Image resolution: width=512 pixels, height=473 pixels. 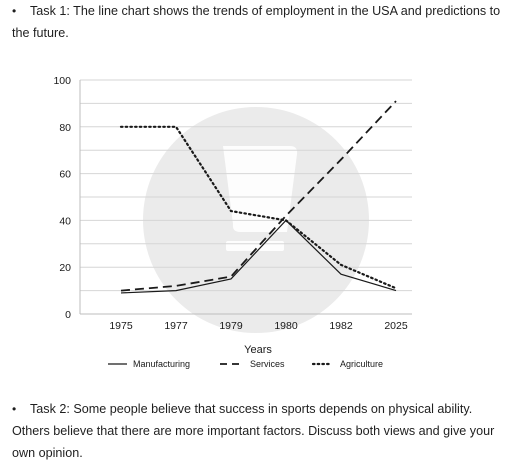 What do you see at coordinates (286, 326) in the screenshot?
I see `x-tick-label: 1980` at bounding box center [286, 326].